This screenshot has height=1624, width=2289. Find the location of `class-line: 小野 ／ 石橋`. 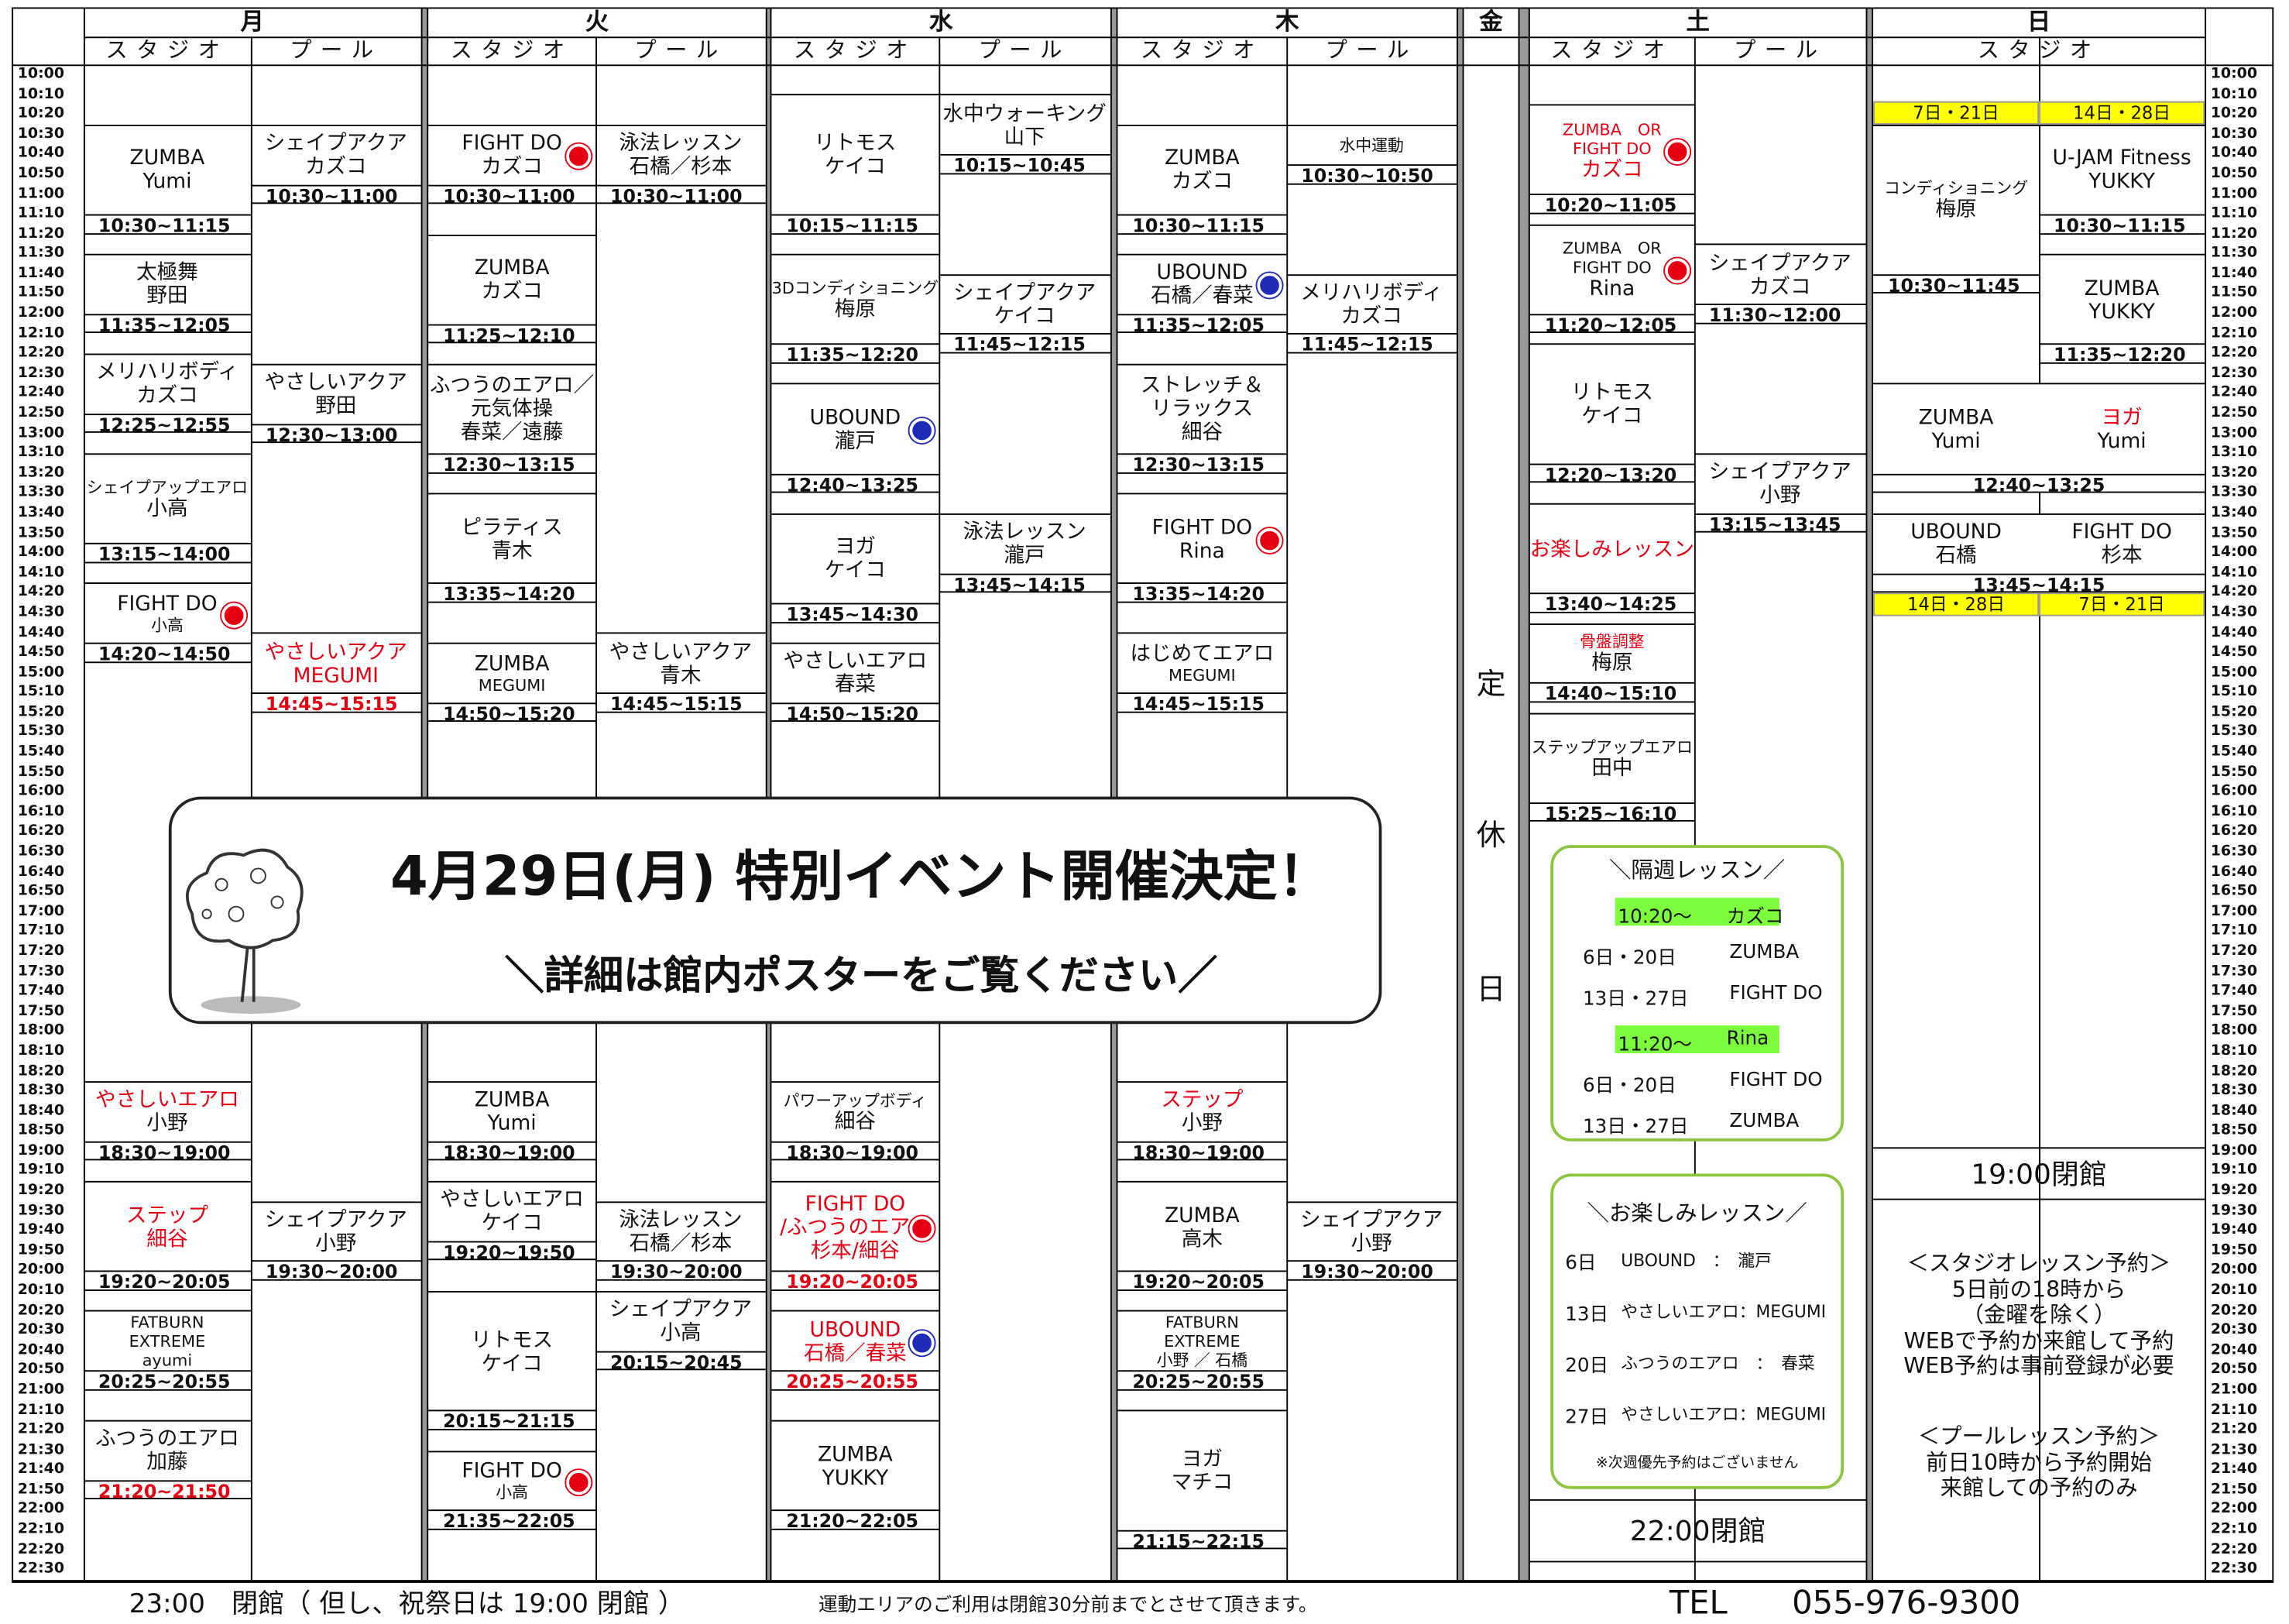

class-line: 小野 ／ 石橋 is located at coordinates (1202, 1361).